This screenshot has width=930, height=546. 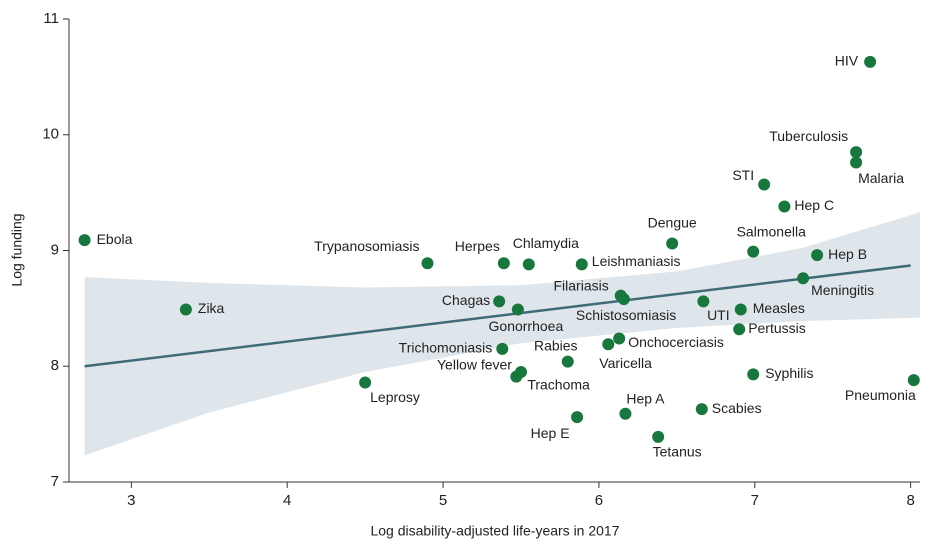 What do you see at coordinates (599, 500) in the screenshot?
I see `x-tick-label: 6` at bounding box center [599, 500].